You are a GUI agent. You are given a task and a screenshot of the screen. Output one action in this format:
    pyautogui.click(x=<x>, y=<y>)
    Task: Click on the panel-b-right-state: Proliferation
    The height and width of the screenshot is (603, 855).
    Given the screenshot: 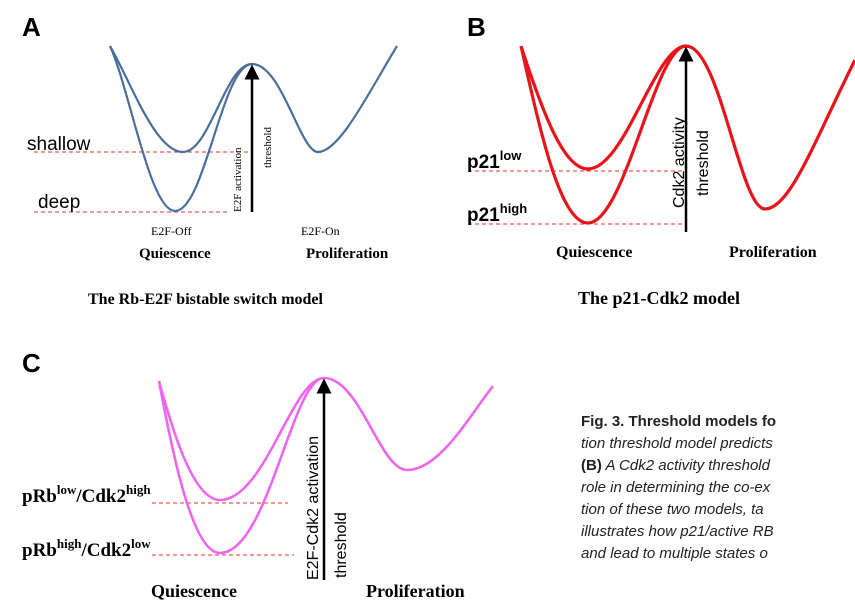 What is the action you would take?
    pyautogui.click(x=773, y=252)
    